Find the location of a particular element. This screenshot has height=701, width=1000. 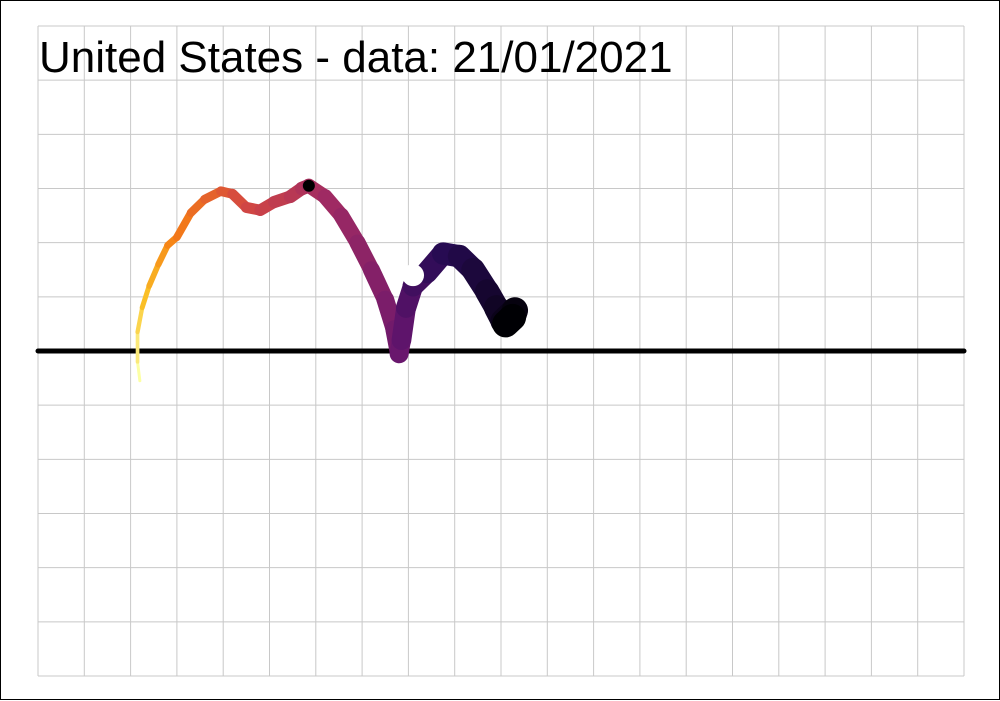

series-trajectory is located at coordinates (332, 280).